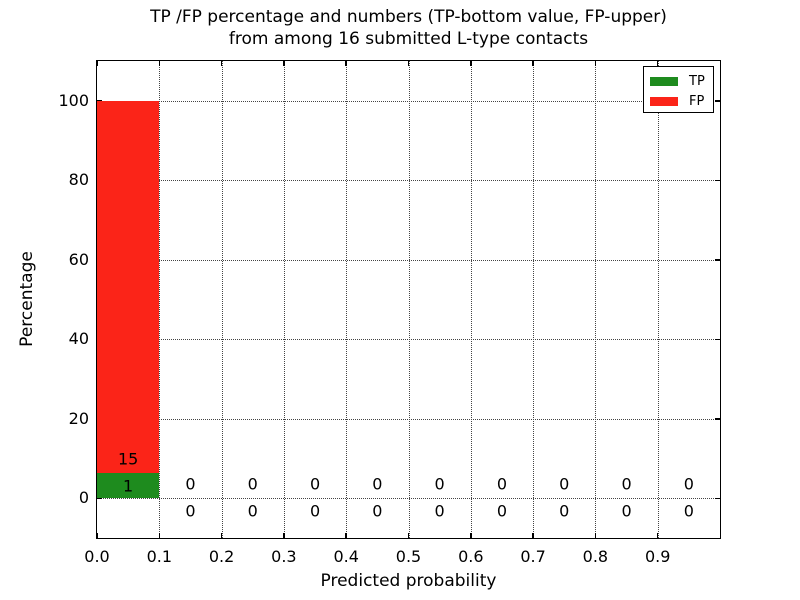 This screenshot has width=800, height=600. What do you see at coordinates (128, 287) in the screenshot?
I see `fp-bar` at bounding box center [128, 287].